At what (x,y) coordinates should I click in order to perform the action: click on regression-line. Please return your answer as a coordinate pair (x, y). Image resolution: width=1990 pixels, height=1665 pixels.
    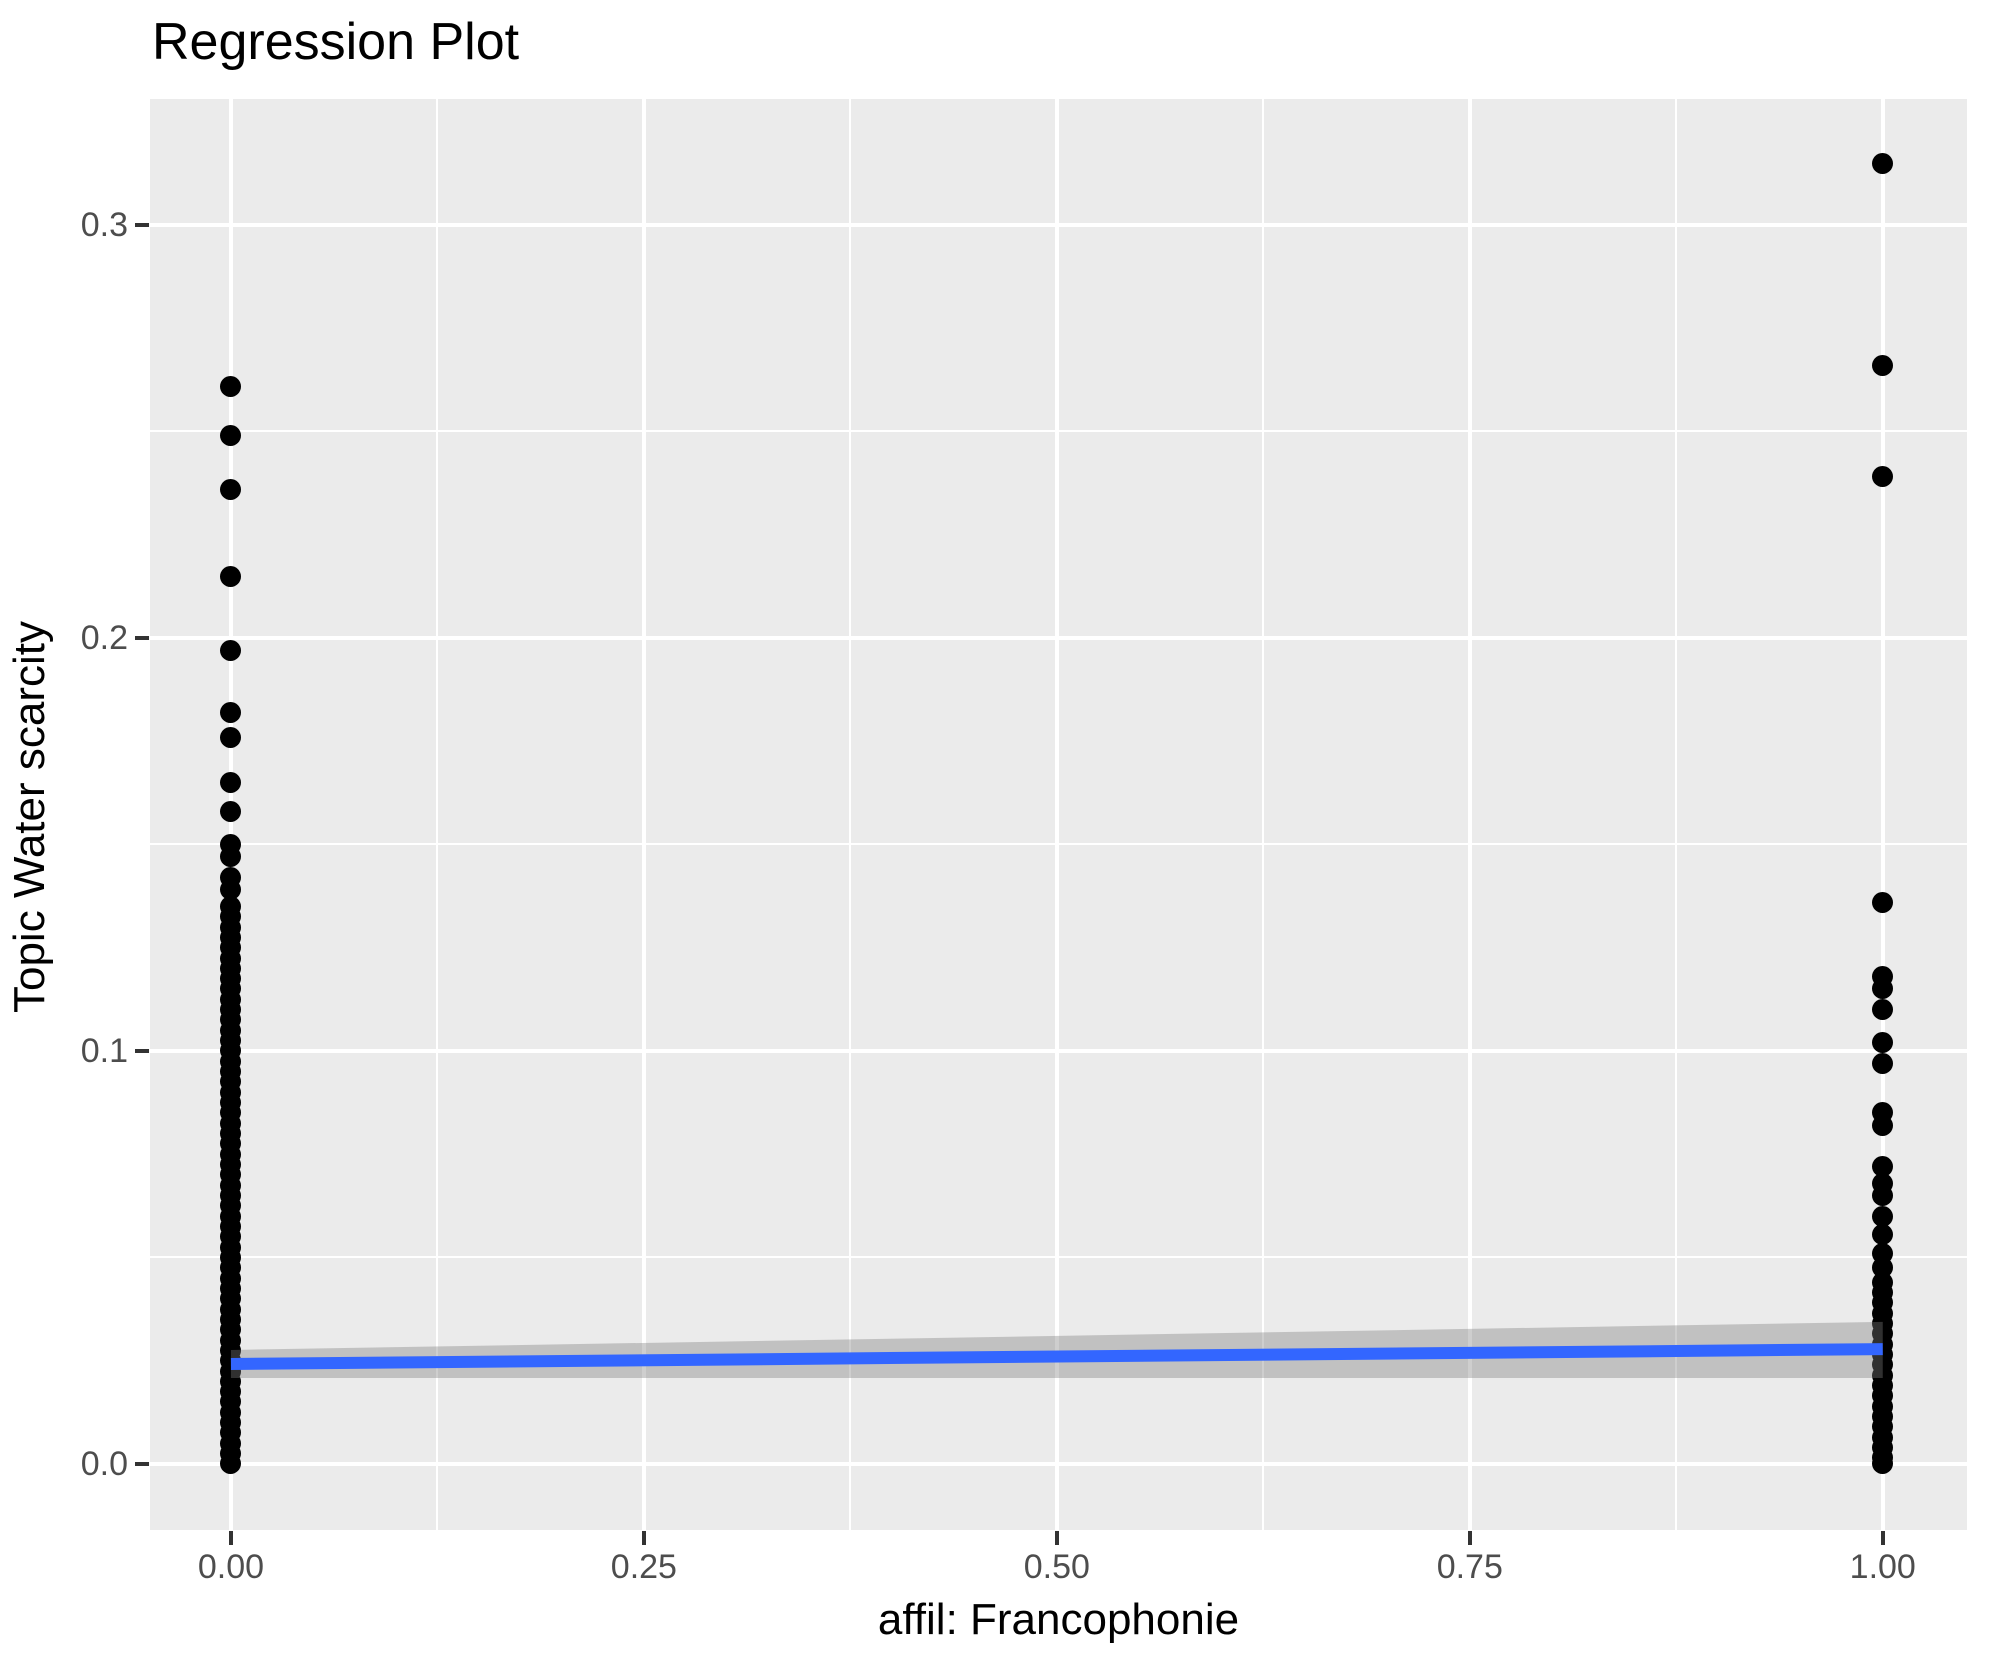
    Looking at the image, I should click on (1056, 1356).